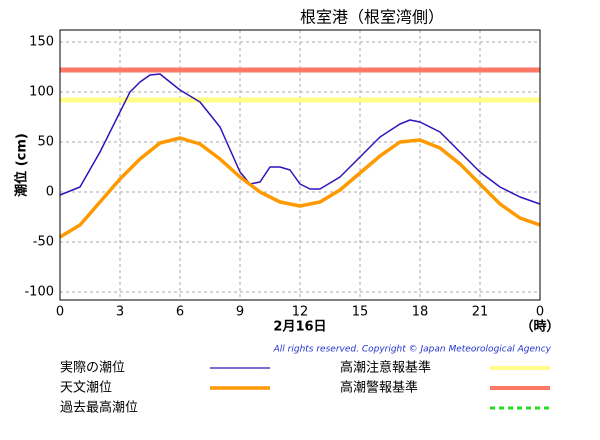  What do you see at coordinates (385, 368) in the screenshot?
I see `legend-label: 高潮注意報基準` at bounding box center [385, 368].